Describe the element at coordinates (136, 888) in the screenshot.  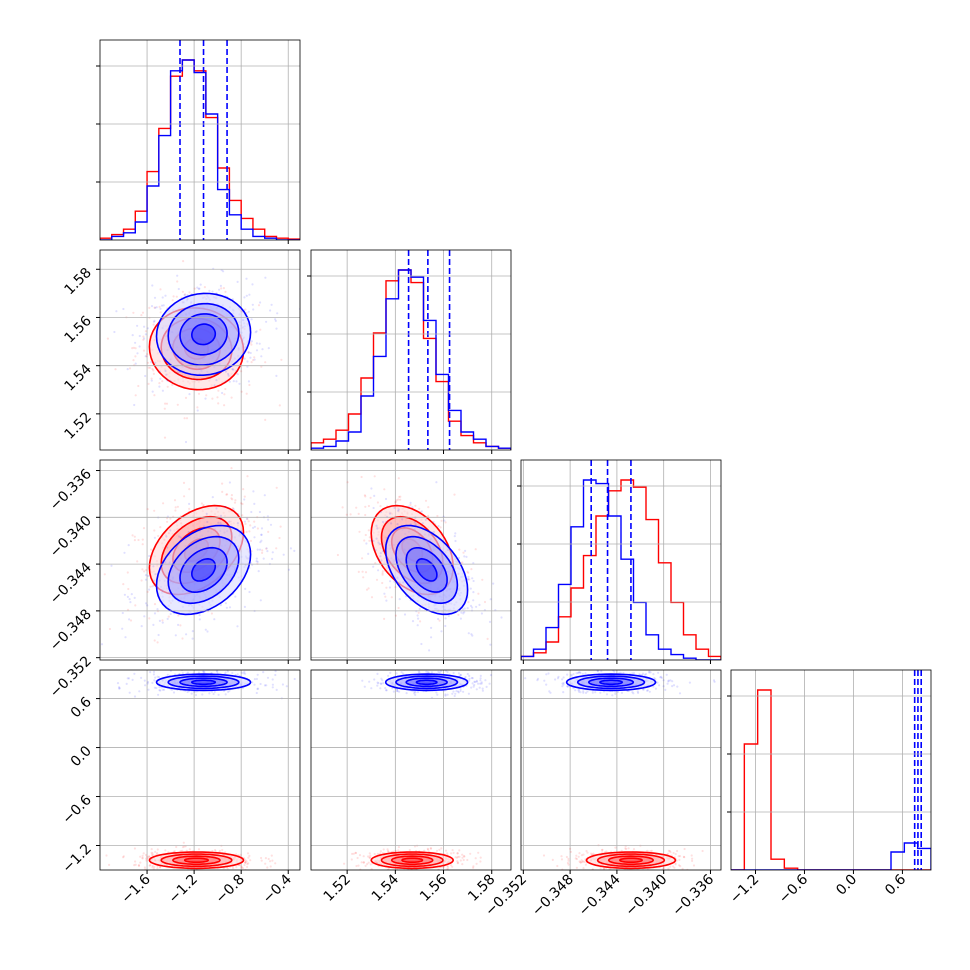
I see `tick-label-x: −1.6` at that location.